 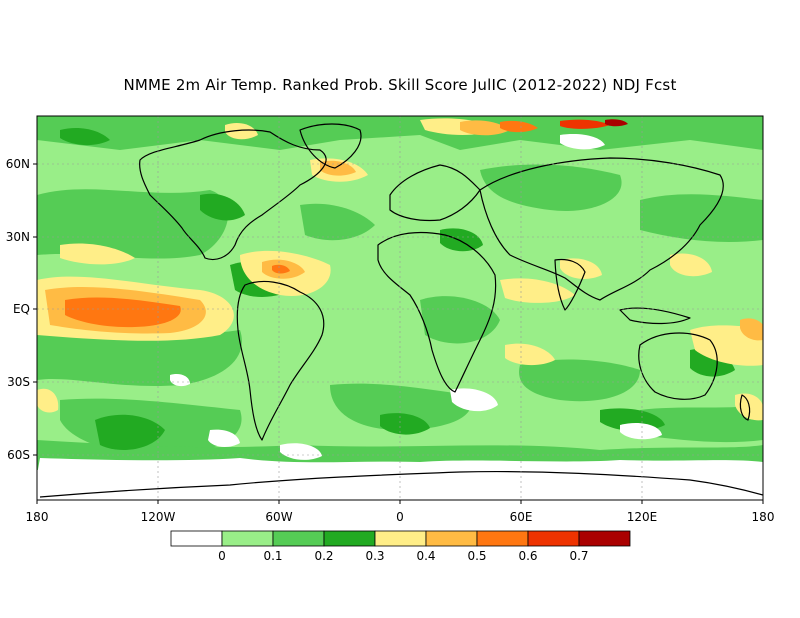 What do you see at coordinates (655, 316) in the screenshot?
I see `coastline-indonesia` at bounding box center [655, 316].